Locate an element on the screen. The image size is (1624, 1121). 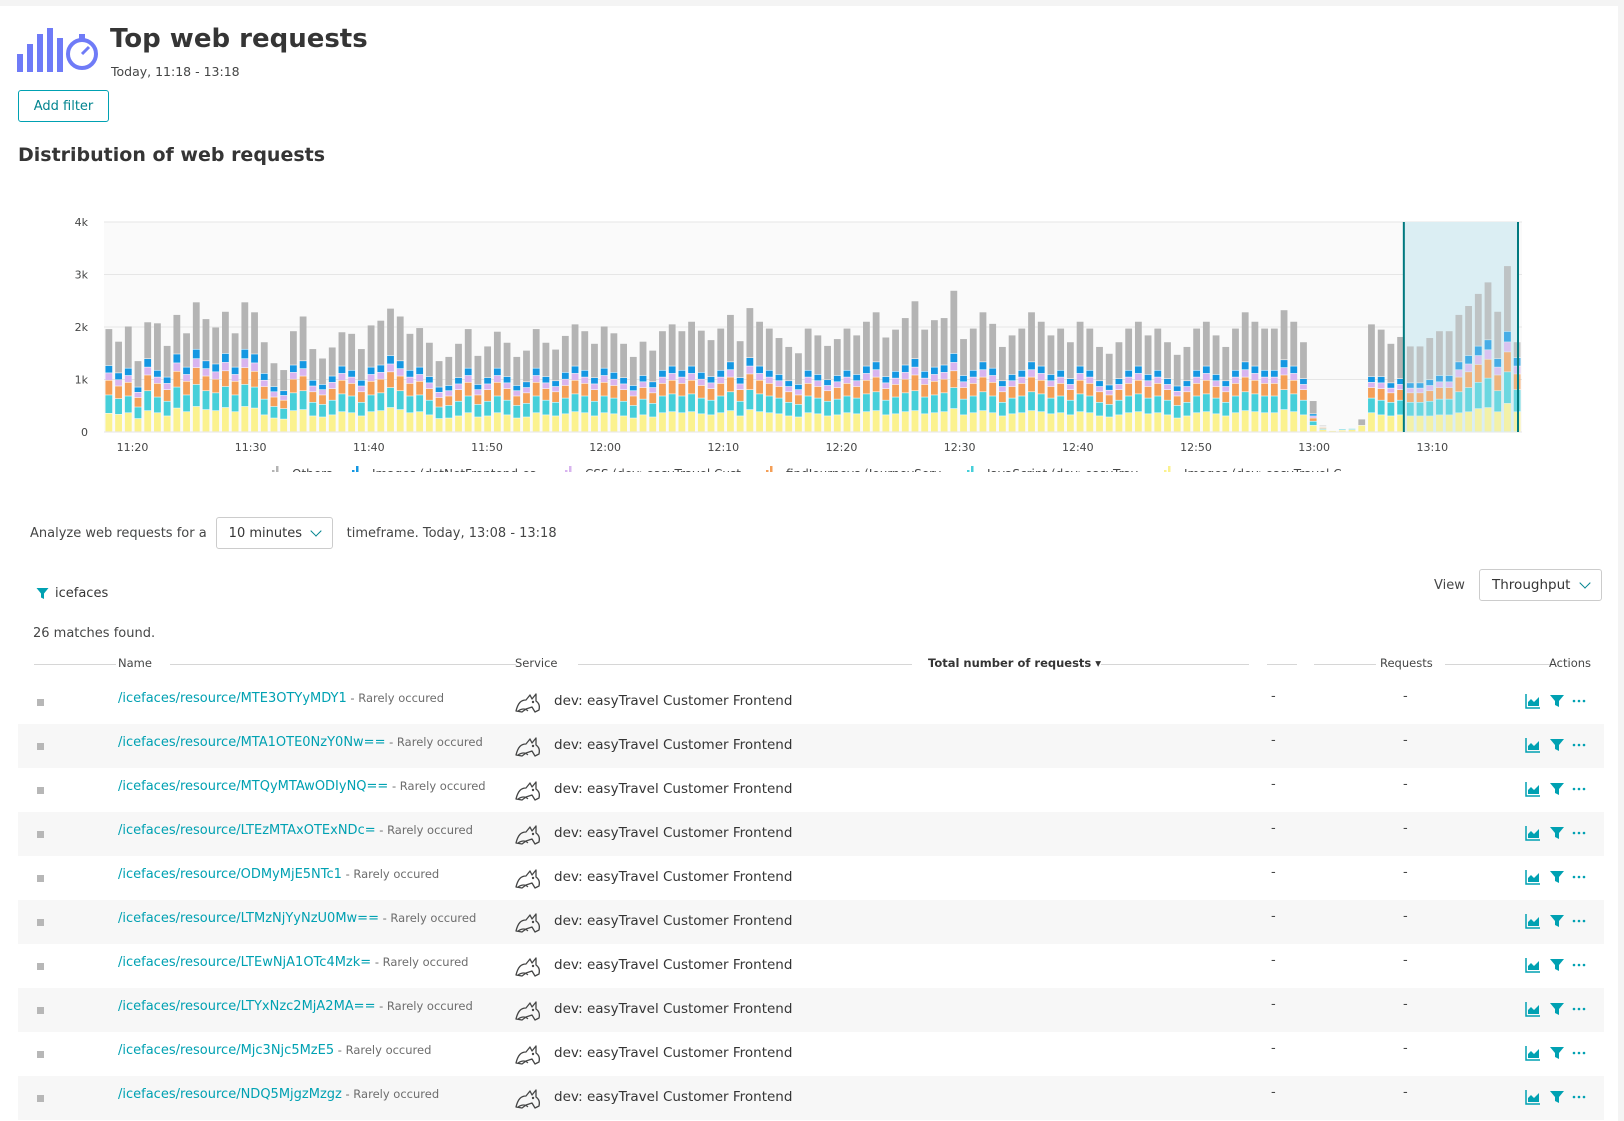
column-name: Name is located at coordinates (135, 663).